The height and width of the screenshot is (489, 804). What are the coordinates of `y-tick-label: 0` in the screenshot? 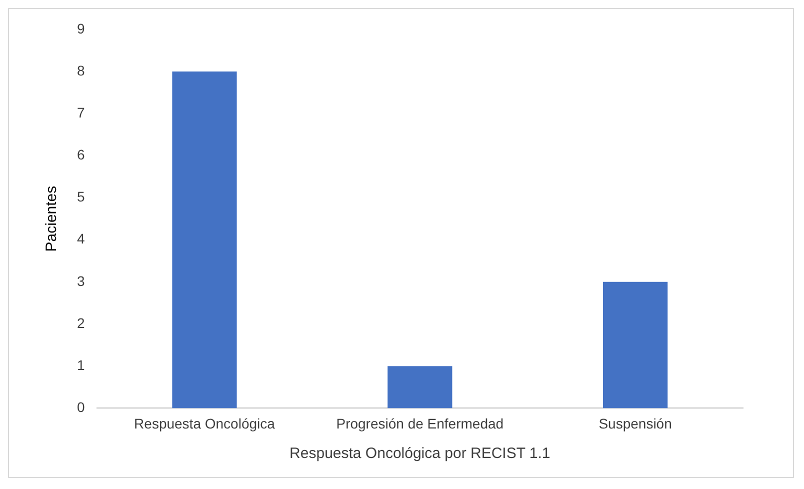 It's located at (80, 407).